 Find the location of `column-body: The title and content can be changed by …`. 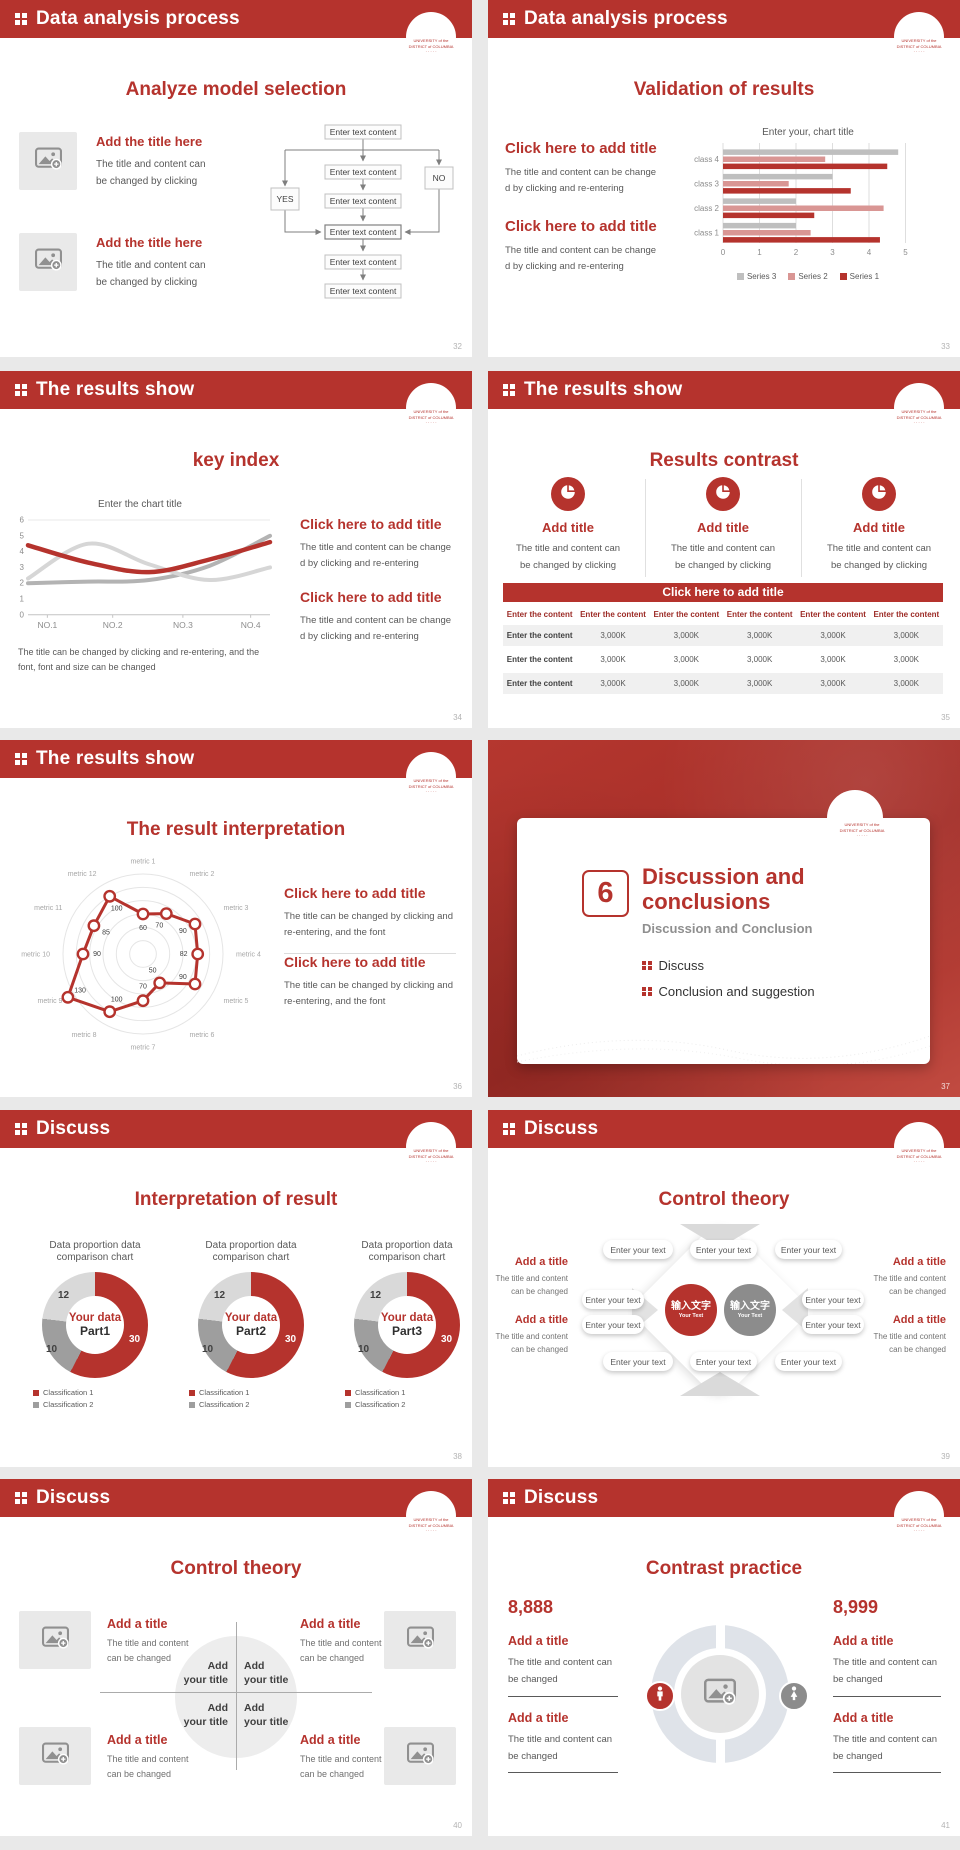

column-body: The title and content can be changed by … is located at coordinates (879, 557).